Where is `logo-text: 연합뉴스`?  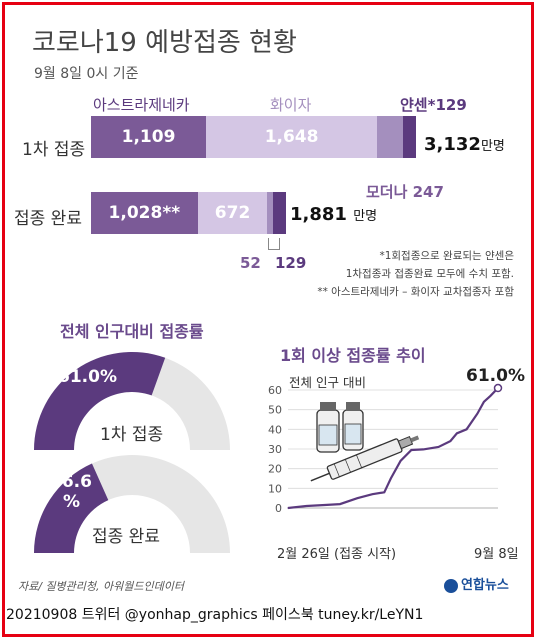 logo-text: 연합뉴스 is located at coordinates (485, 585).